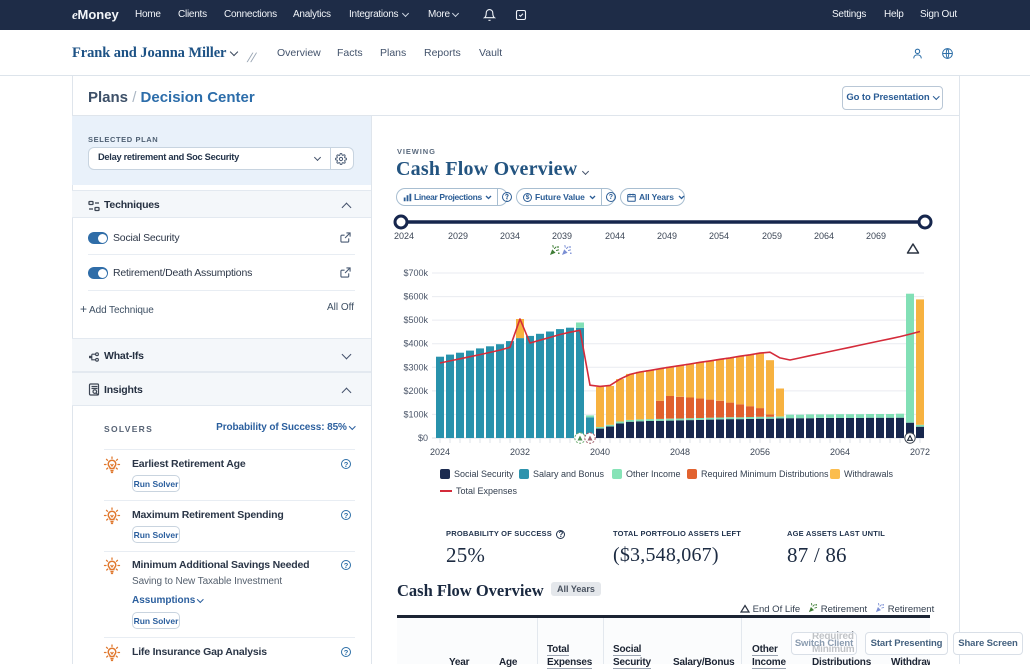 Image resolution: width=1030 pixels, height=669 pixels. What do you see at coordinates (415, 344) in the screenshot?
I see `svg-text: $400k` at bounding box center [415, 344].